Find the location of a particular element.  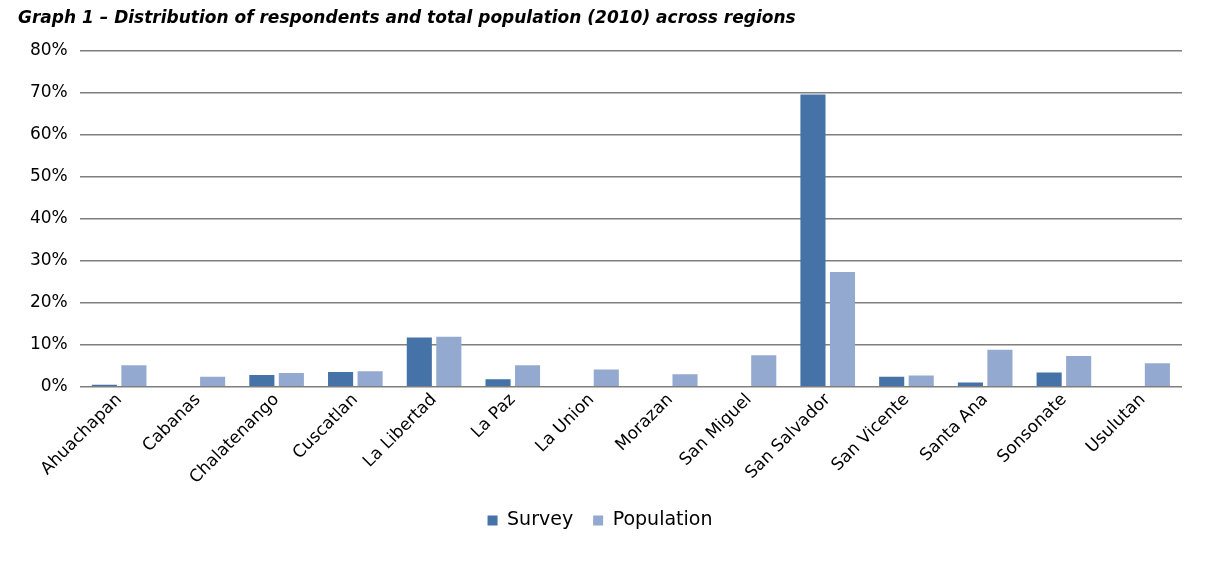

legend-label: Survey is located at coordinates (540, 518).